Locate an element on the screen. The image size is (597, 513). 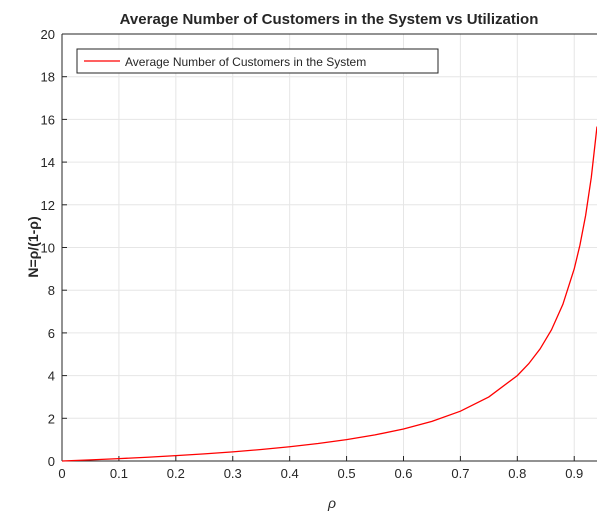
x-tick-label: 0.8 is located at coordinates (517, 473).